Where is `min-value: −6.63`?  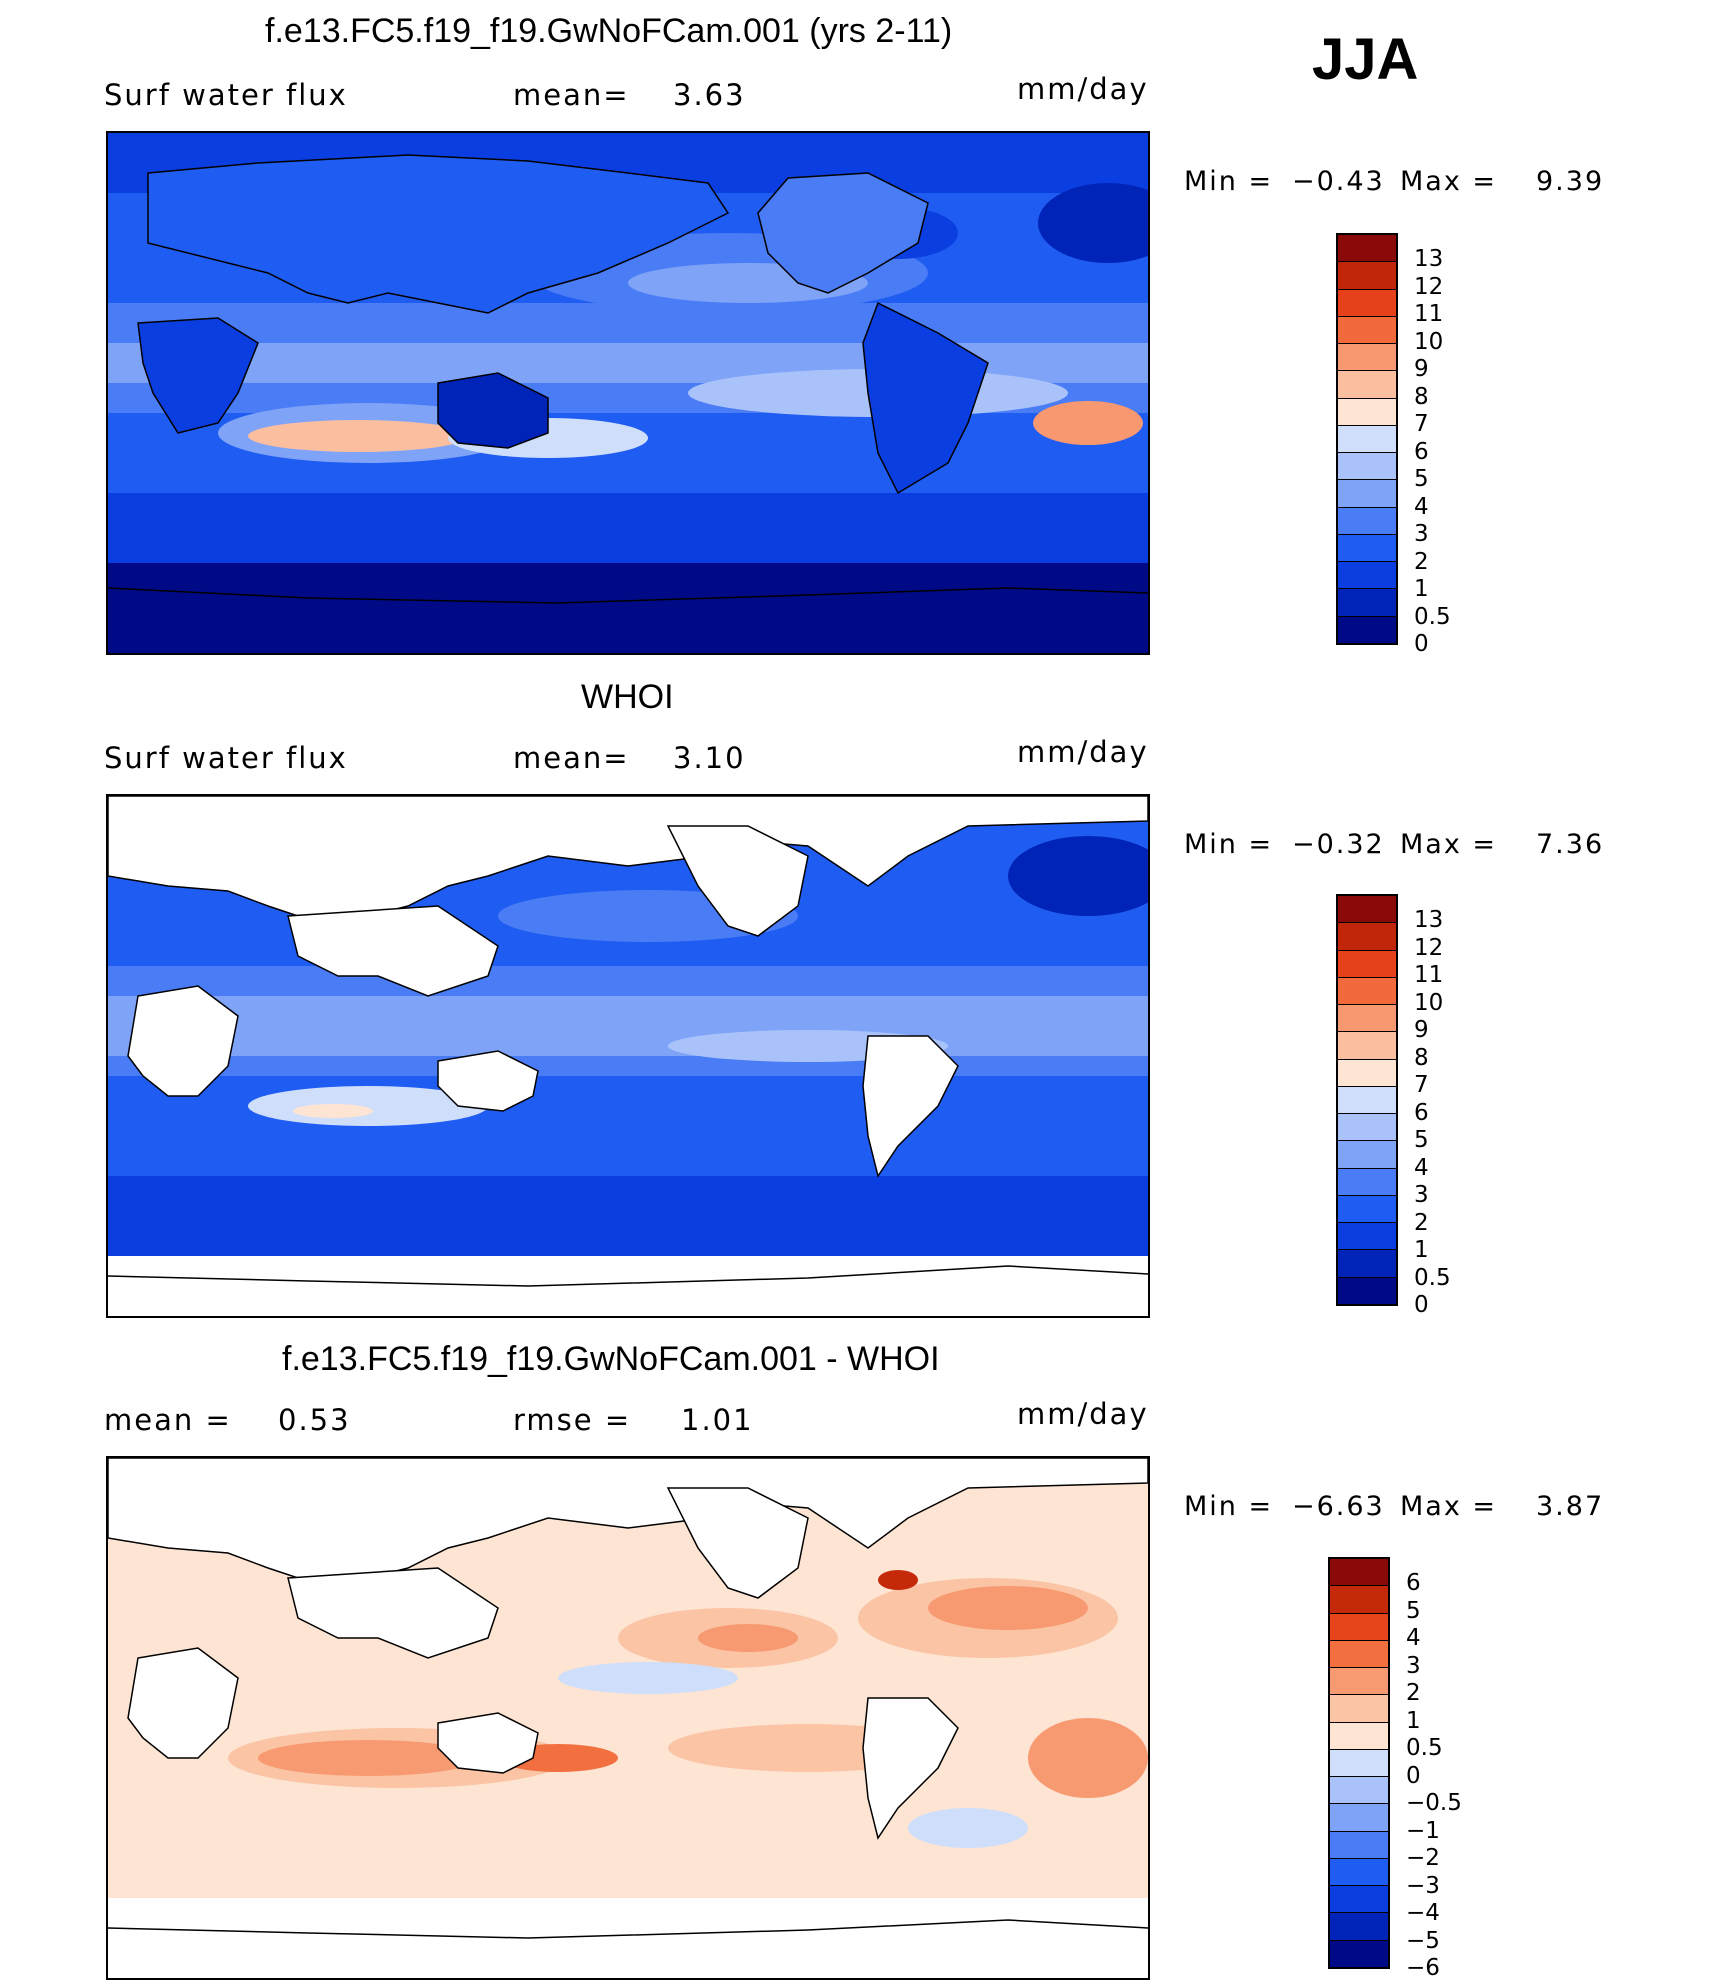
min-value: −6.63 is located at coordinates (1338, 1506).